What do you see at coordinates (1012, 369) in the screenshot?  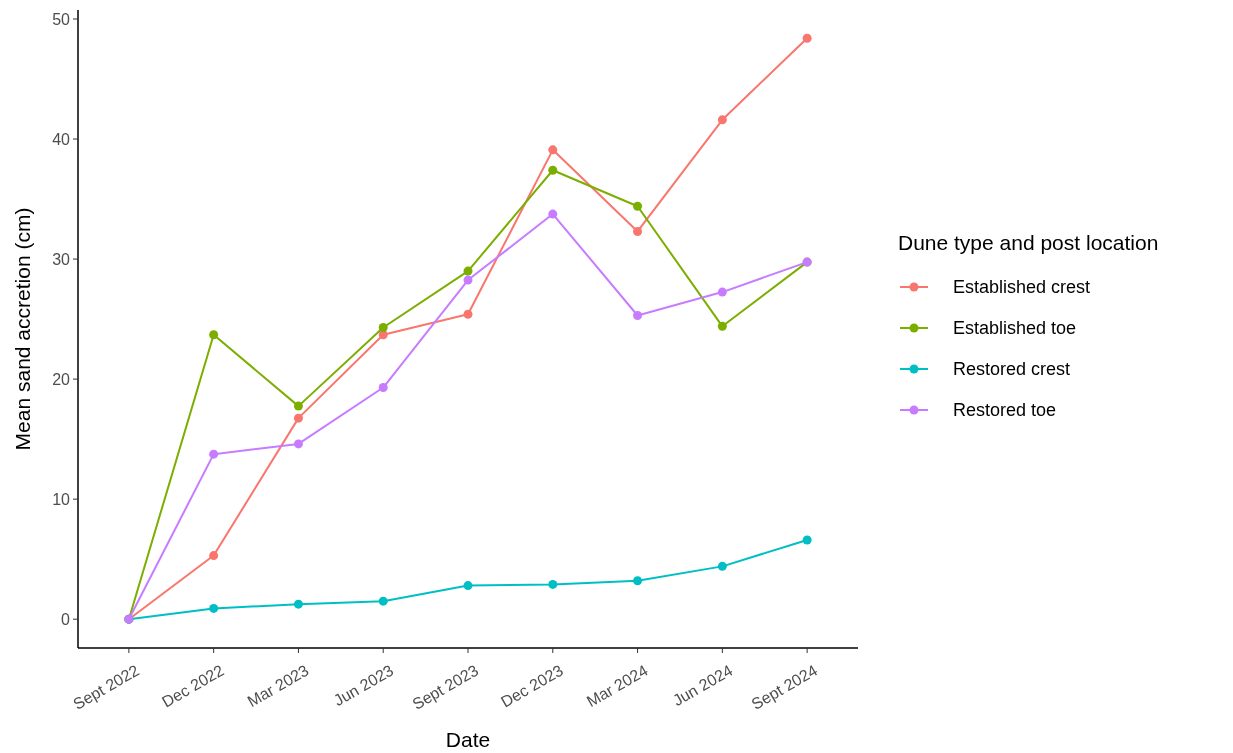 I see `legend-label: Restored crest` at bounding box center [1012, 369].